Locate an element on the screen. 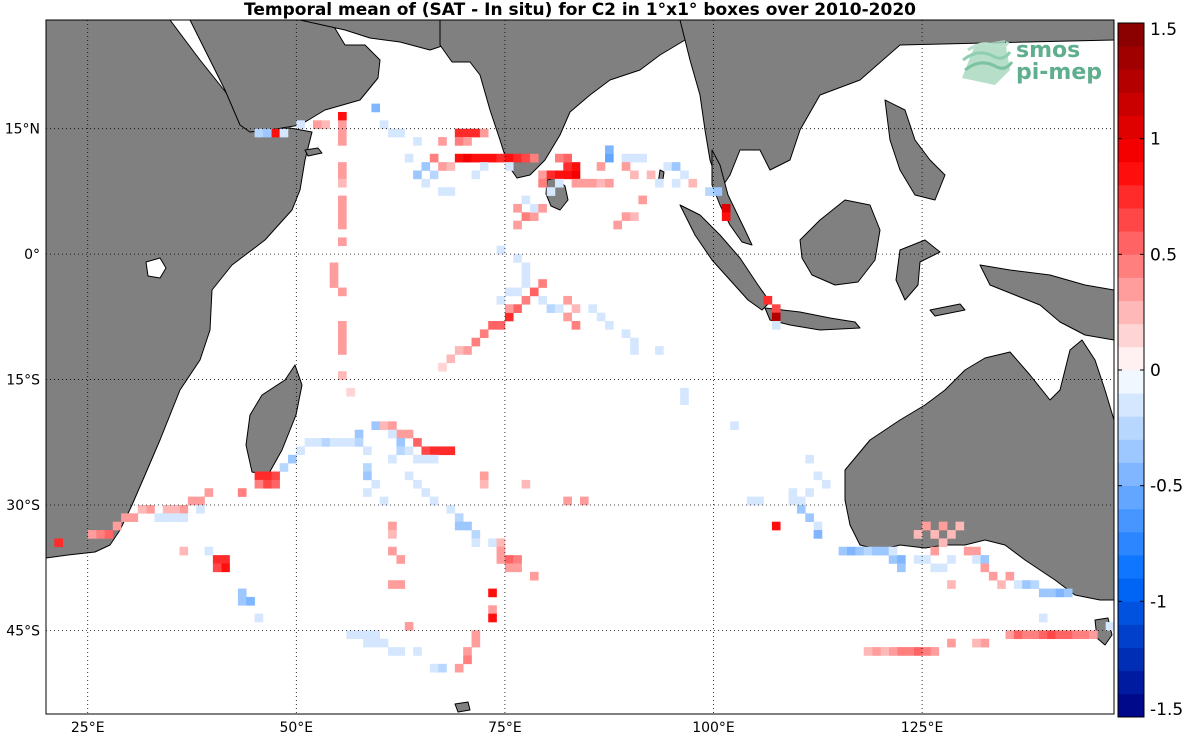  land-madagascar is located at coordinates (274, 420).